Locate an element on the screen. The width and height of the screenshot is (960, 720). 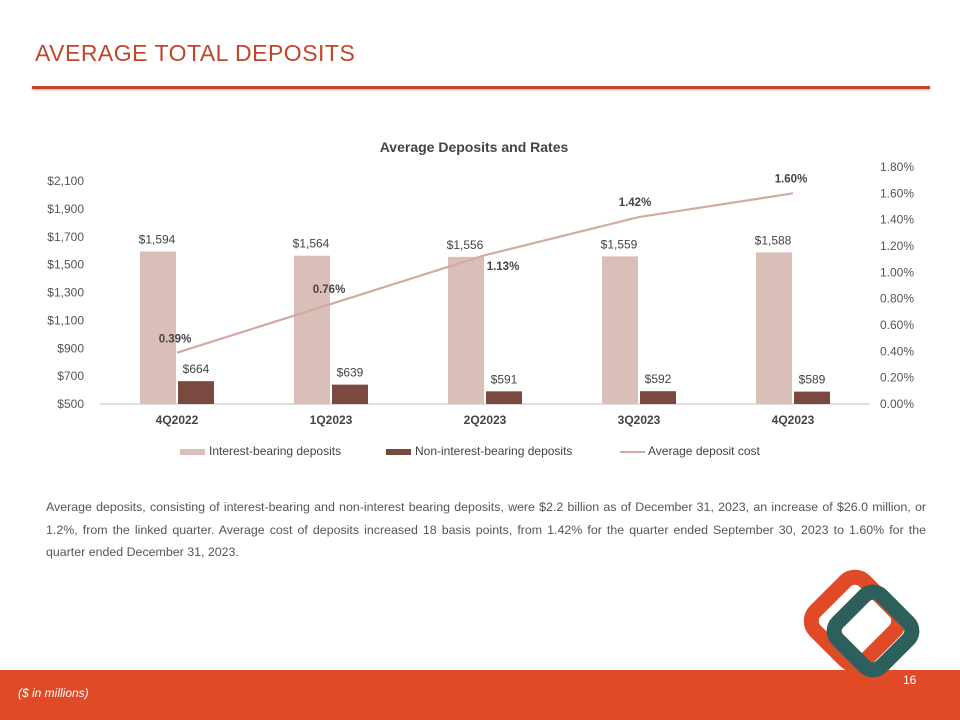
legend-label-non-interest-bearing: Non-interest-bearing deposits is located at coordinates (493, 451).